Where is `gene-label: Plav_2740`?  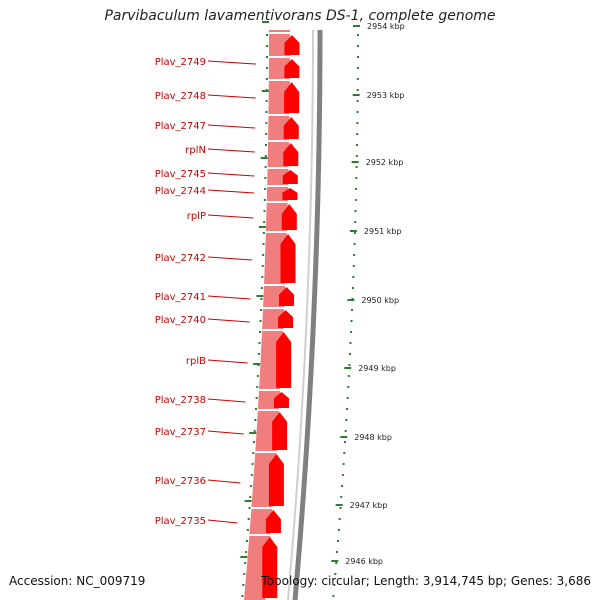
gene-label: Plav_2740 is located at coordinates (180, 320).